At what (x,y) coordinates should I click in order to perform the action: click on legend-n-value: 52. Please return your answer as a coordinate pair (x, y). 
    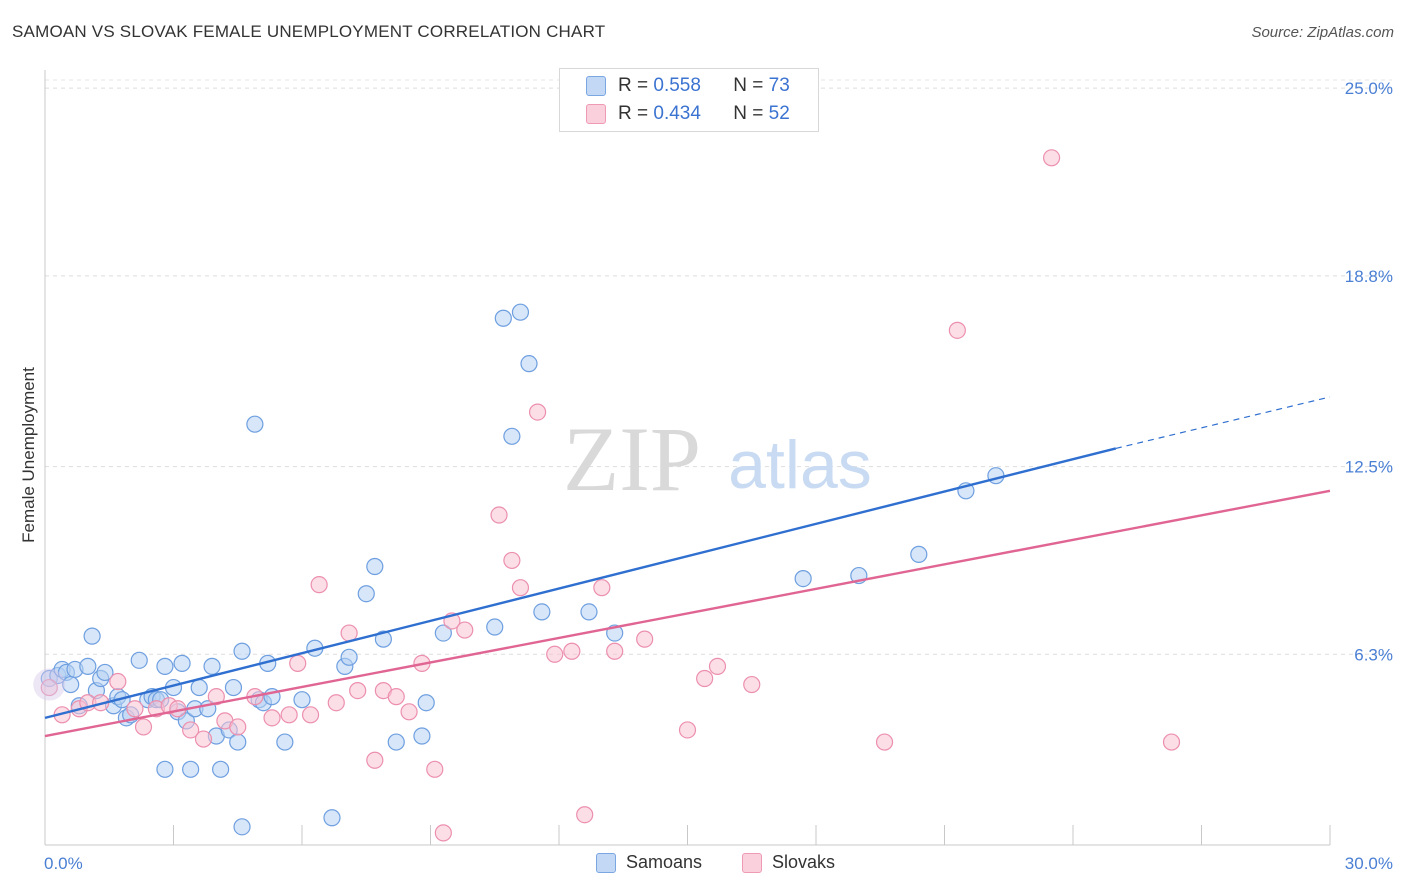
    Looking at the image, I should click on (779, 113).